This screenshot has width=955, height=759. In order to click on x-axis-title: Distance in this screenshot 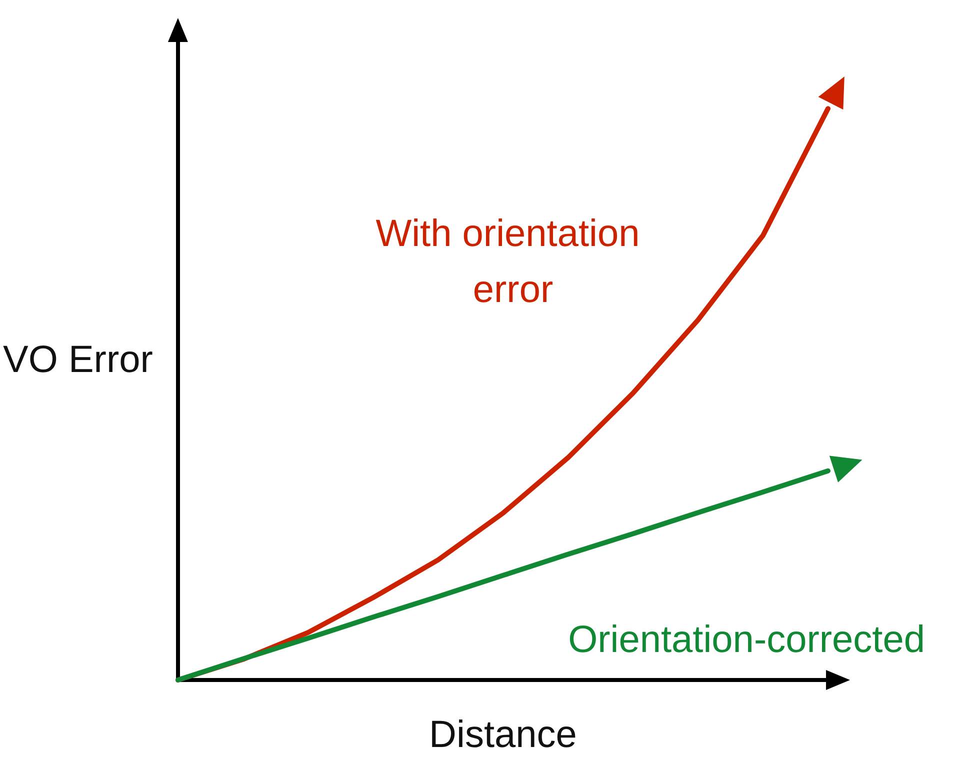, I will do `click(503, 735)`.